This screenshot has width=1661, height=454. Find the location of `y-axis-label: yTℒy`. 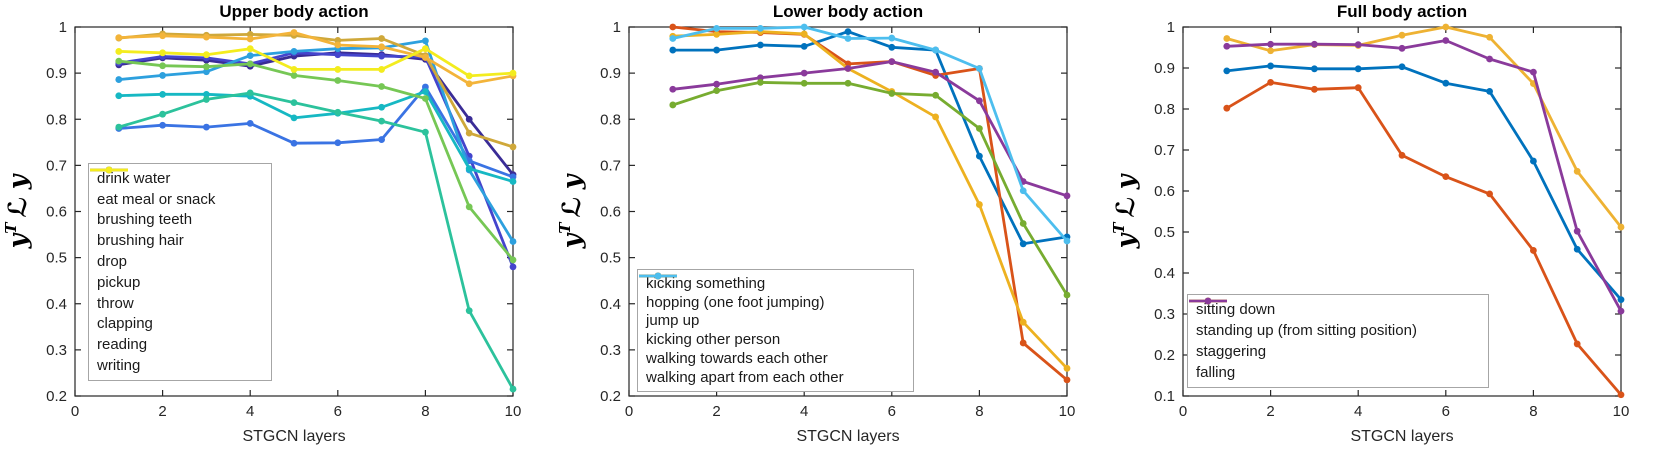

y-axis-label: yTℒy is located at coordinates (1125, 211).